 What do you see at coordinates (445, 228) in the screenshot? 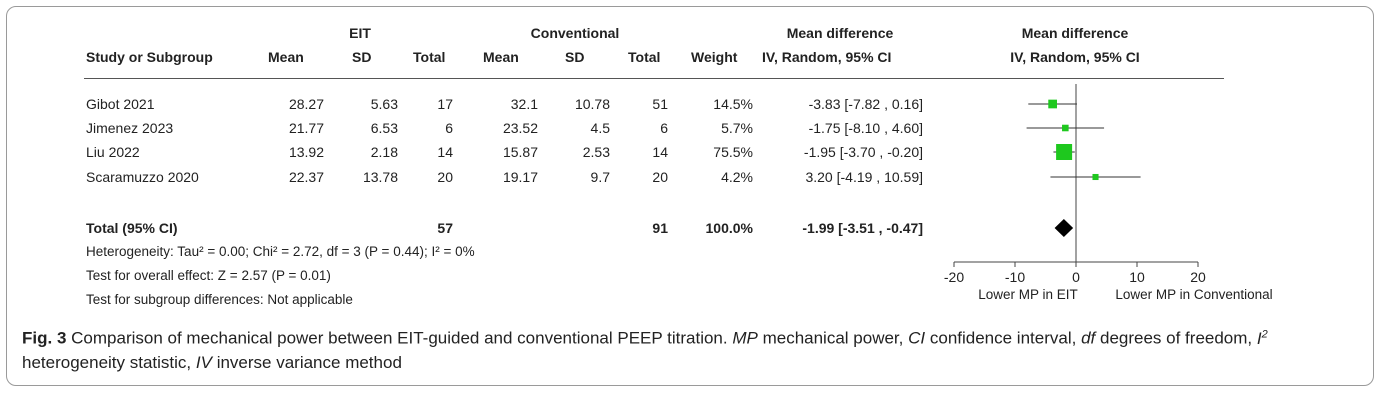
I see `eit-total-n: 57` at bounding box center [445, 228].